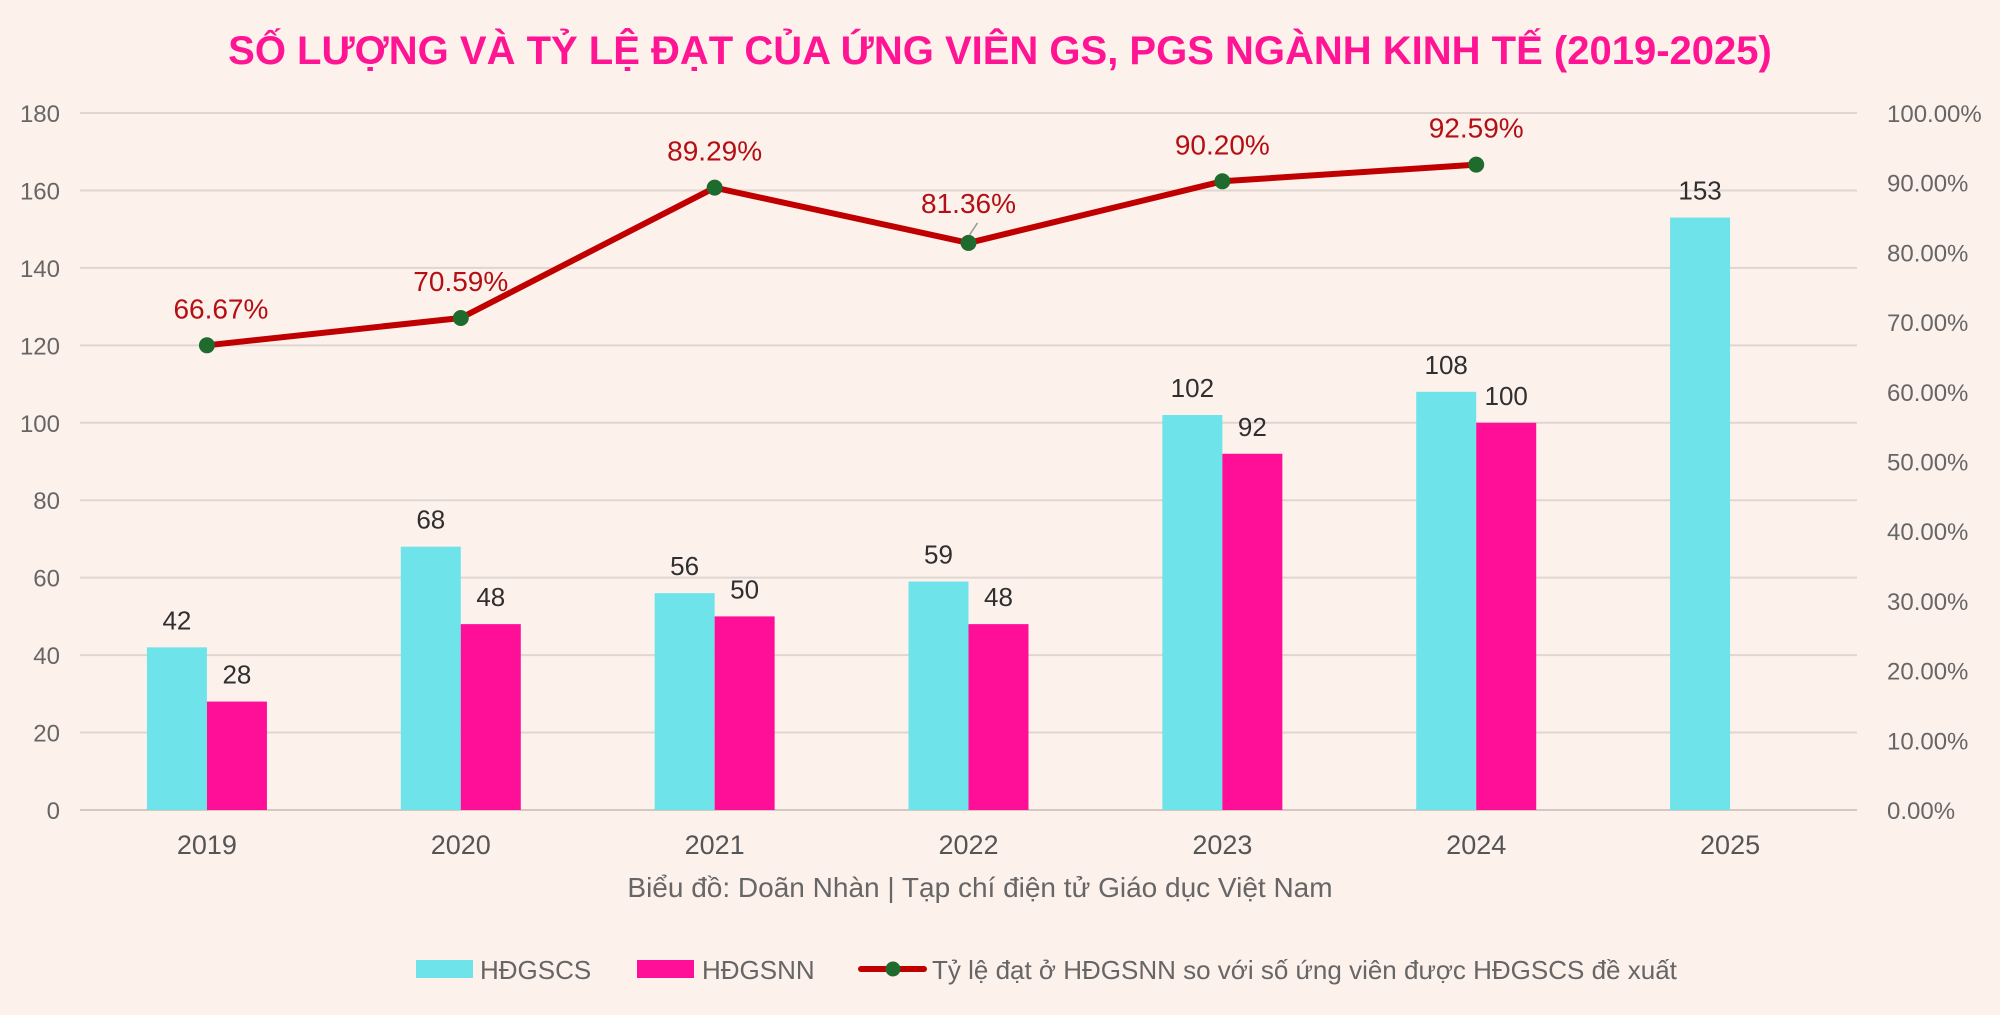 This screenshot has height=1015, width=2000. What do you see at coordinates (206, 345) in the screenshot?
I see `rate-point-2019` at bounding box center [206, 345].